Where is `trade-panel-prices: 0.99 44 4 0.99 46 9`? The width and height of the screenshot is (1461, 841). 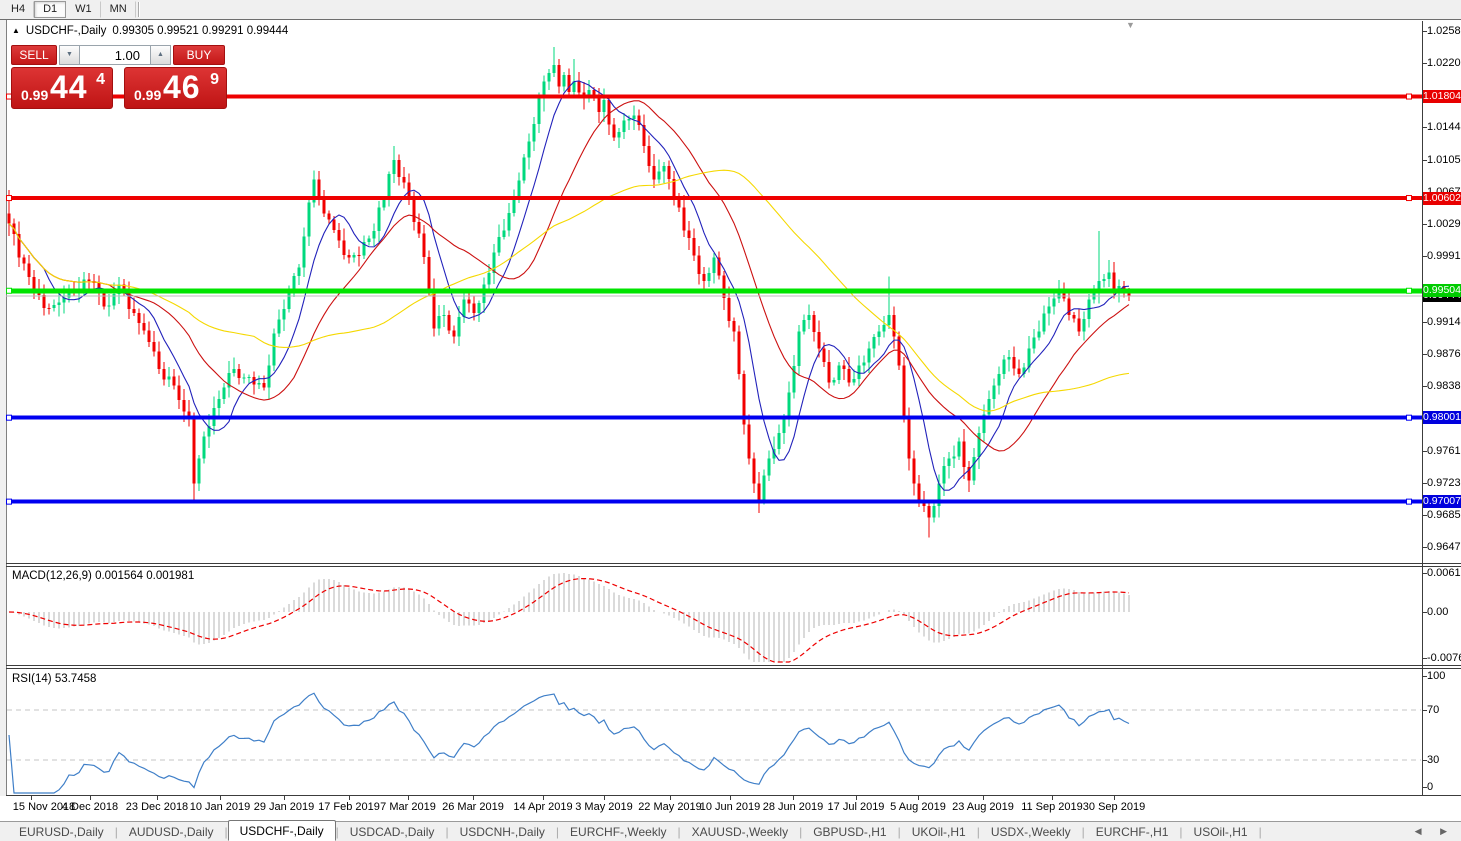
trade-panel-prices: 0.99 44 4 0.99 46 9 is located at coordinates (119, 88).